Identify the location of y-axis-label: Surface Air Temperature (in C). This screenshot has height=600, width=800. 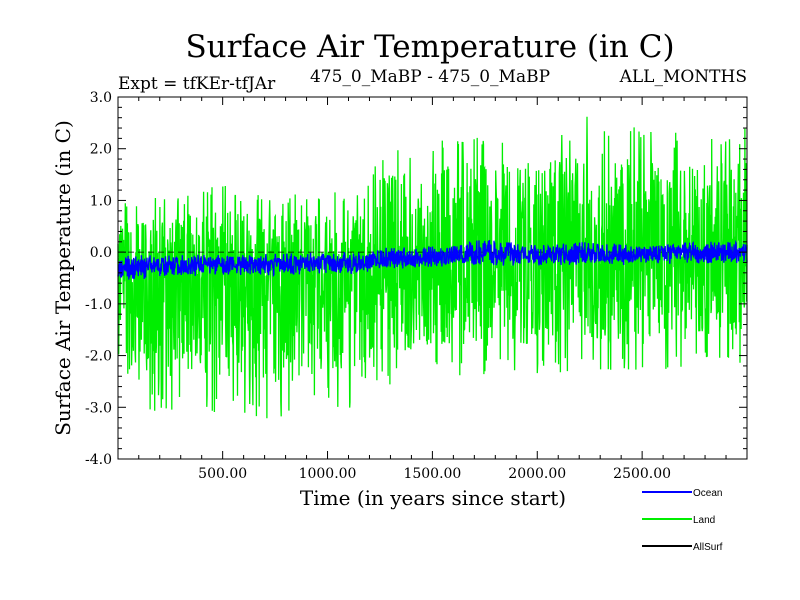
(63, 278).